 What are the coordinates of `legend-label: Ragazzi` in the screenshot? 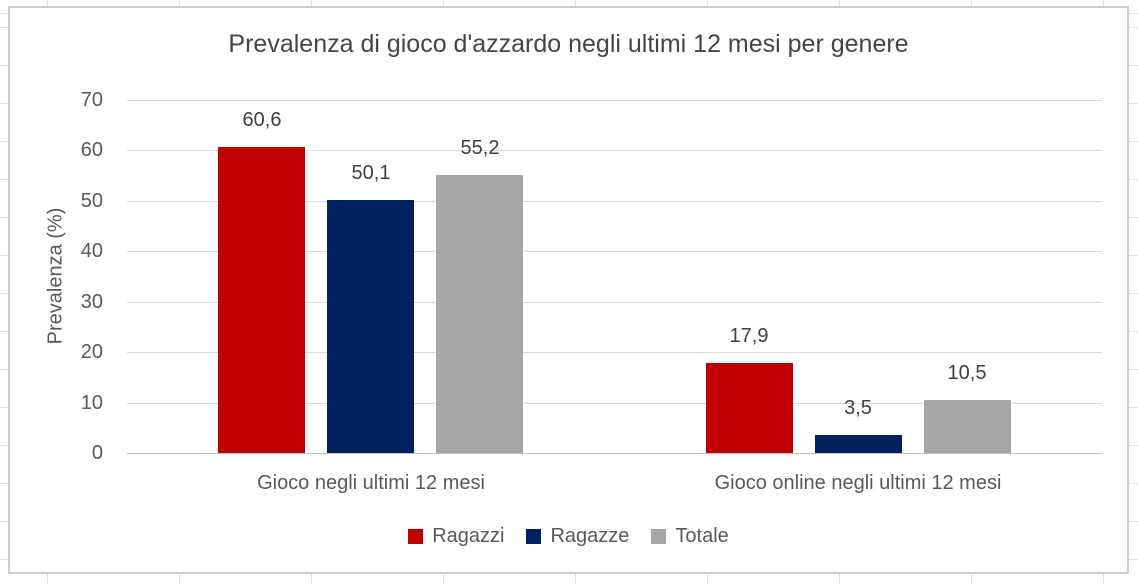 It's located at (468, 536).